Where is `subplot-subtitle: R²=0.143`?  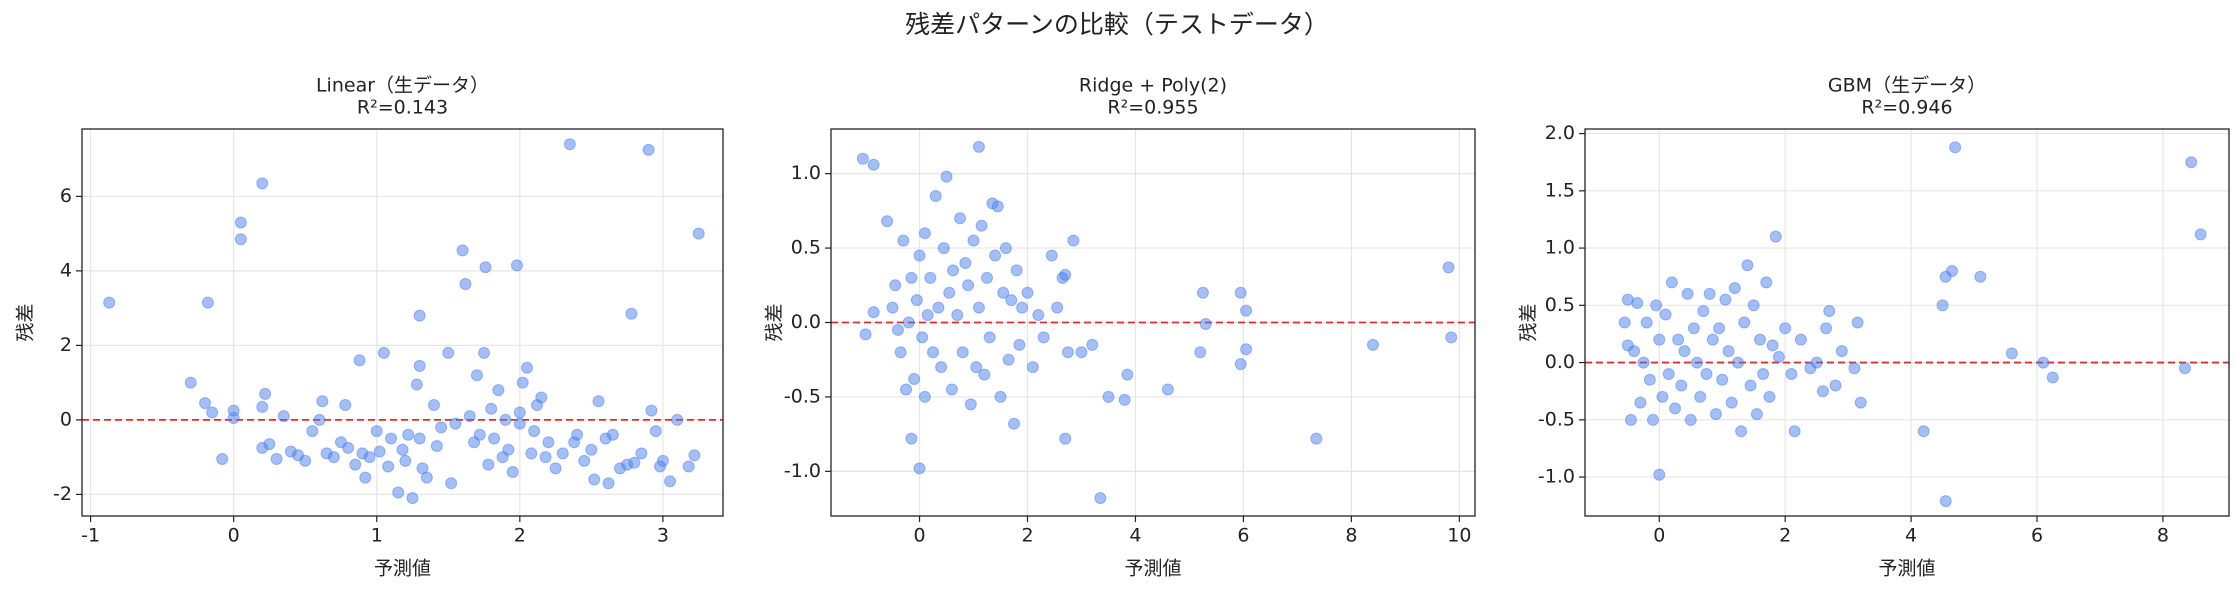 subplot-subtitle: R²=0.143 is located at coordinates (402, 108).